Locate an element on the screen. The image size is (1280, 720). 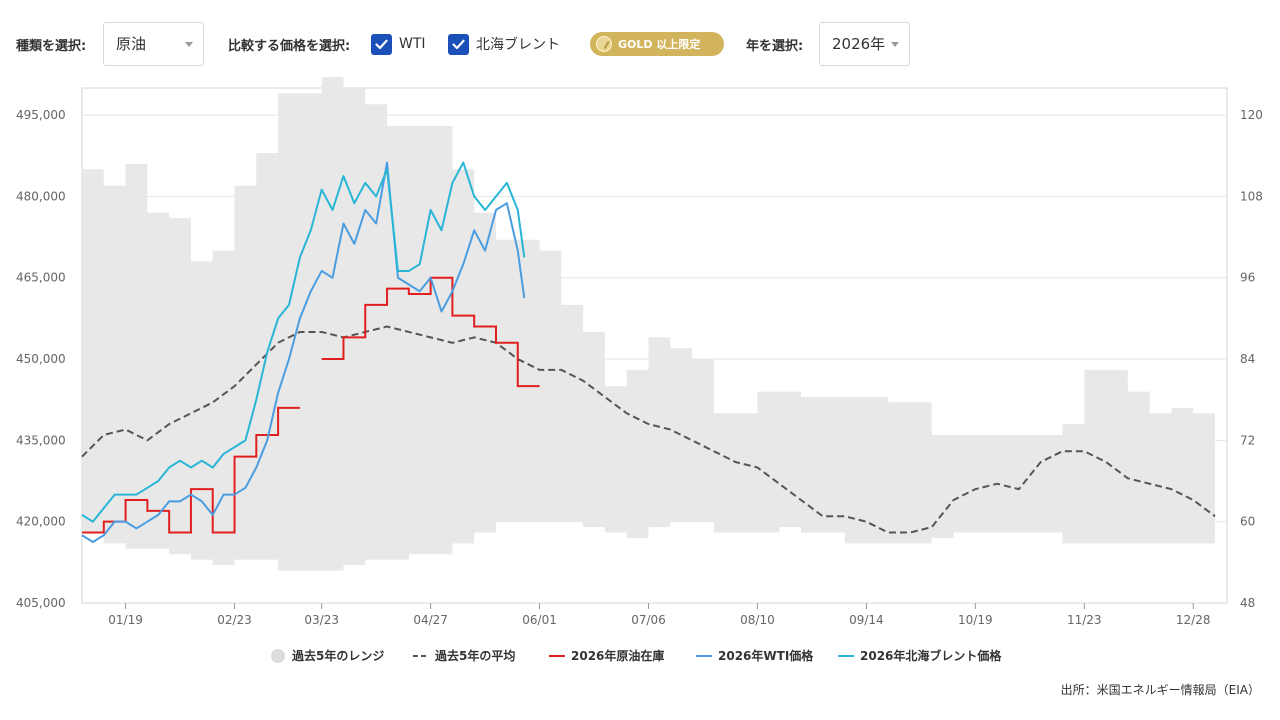
brent-checkbox-label: 北海ブレント is located at coordinates (518, 45).